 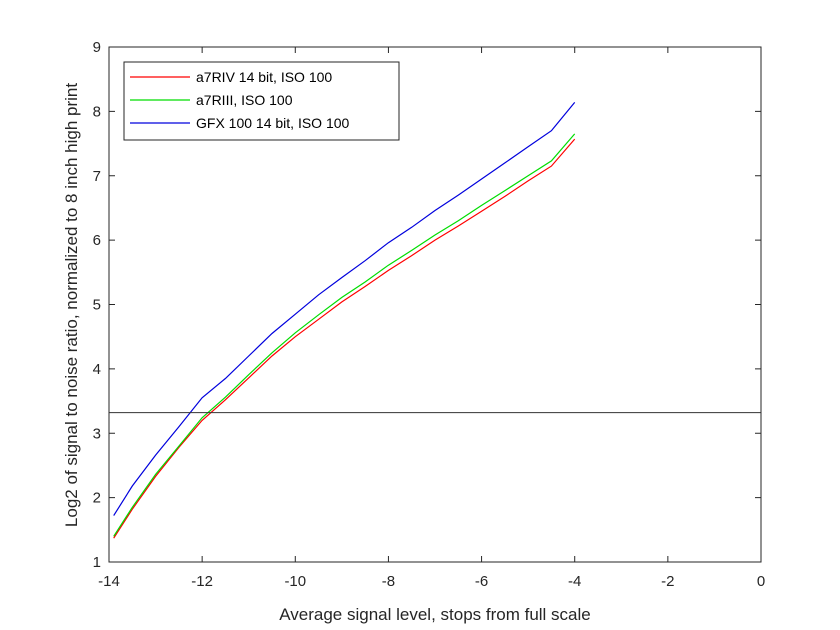 What do you see at coordinates (97, 369) in the screenshot?
I see `y-tick-label: 4` at bounding box center [97, 369].